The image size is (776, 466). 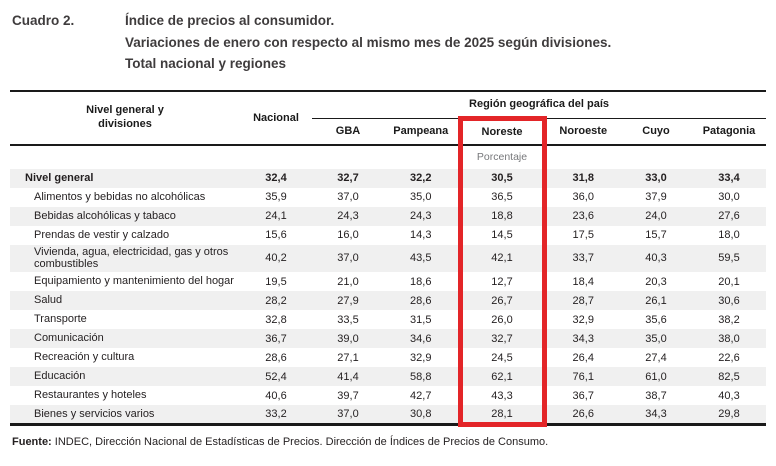 What do you see at coordinates (656, 376) in the screenshot?
I see `value-cell: 61,0` at bounding box center [656, 376].